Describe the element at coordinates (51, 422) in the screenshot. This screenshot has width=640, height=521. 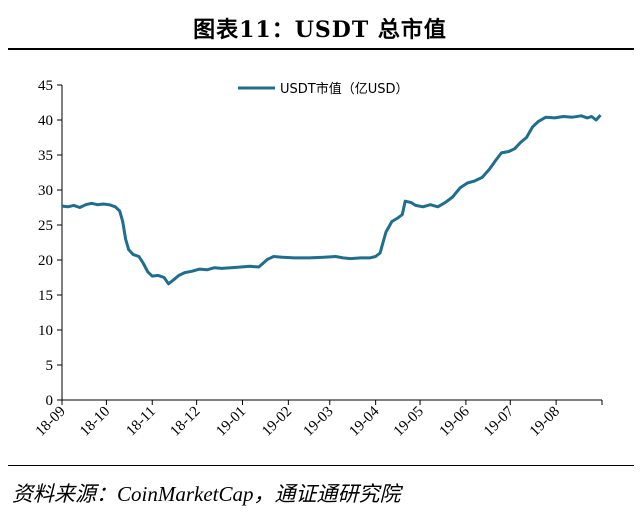
I see `x-tick-label: 18-09` at that location.